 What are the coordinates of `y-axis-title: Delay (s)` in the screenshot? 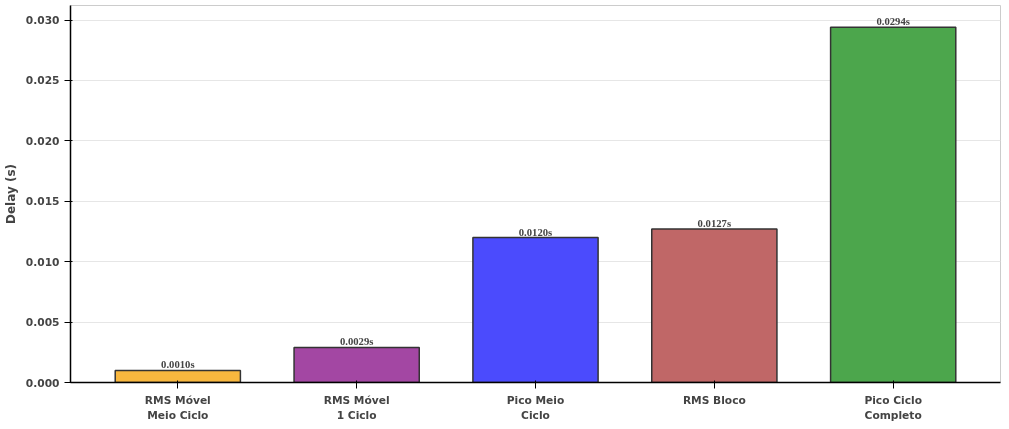 It's located at (10, 194).